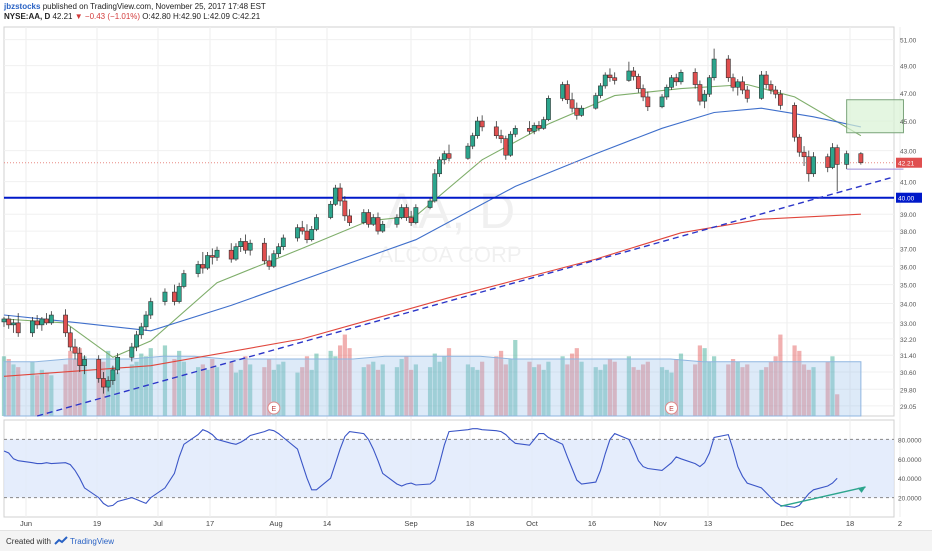 The image size is (932, 551). What do you see at coordinates (671, 408) in the screenshot?
I see `earnings-marker` at bounding box center [671, 408].